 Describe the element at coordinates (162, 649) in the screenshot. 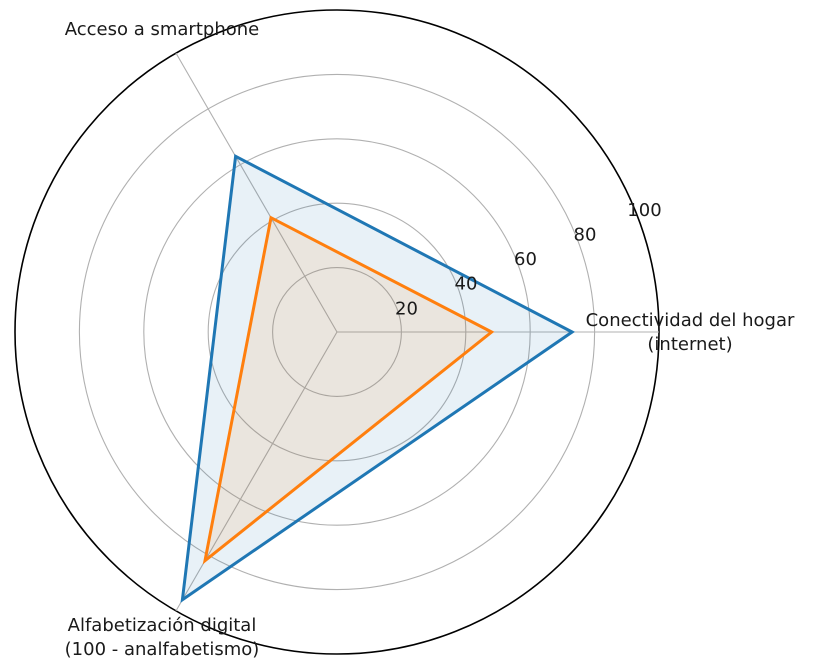

I see `axis-label-2-line-1: (100 - analfabetismo)` at that location.